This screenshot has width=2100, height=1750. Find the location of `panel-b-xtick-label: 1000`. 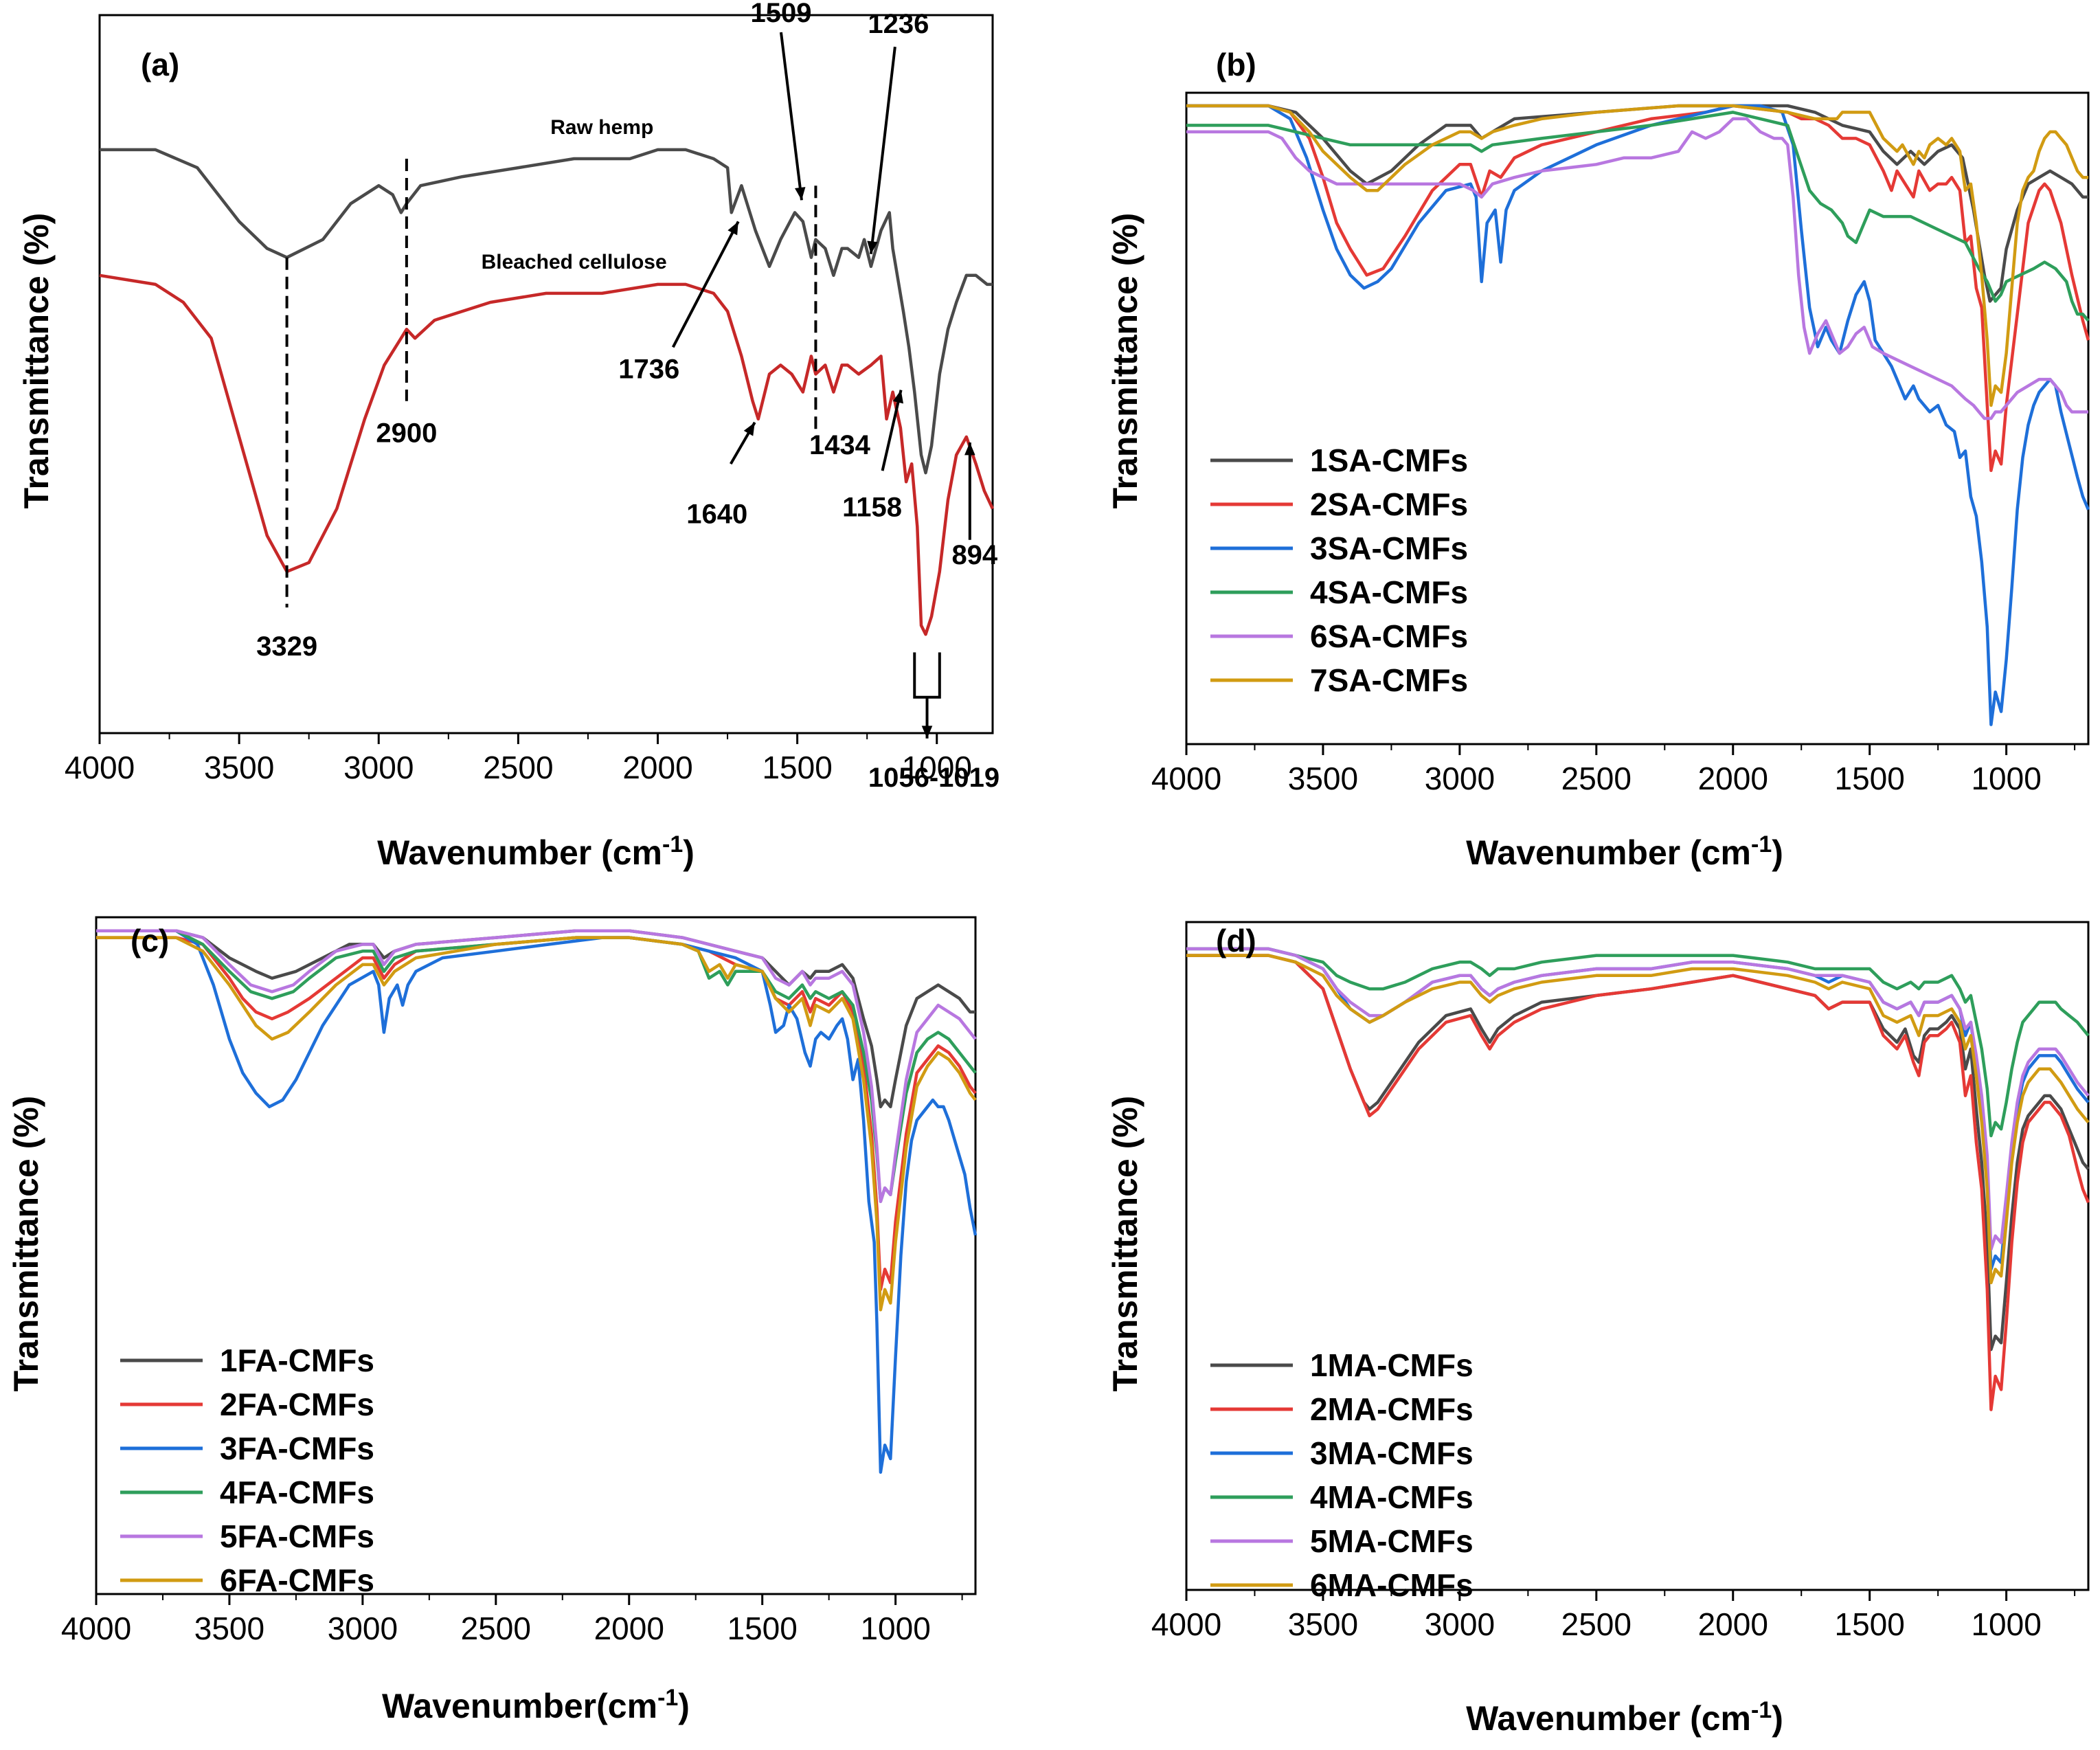

panel-b-xtick-label: 1000 is located at coordinates (2006, 778).